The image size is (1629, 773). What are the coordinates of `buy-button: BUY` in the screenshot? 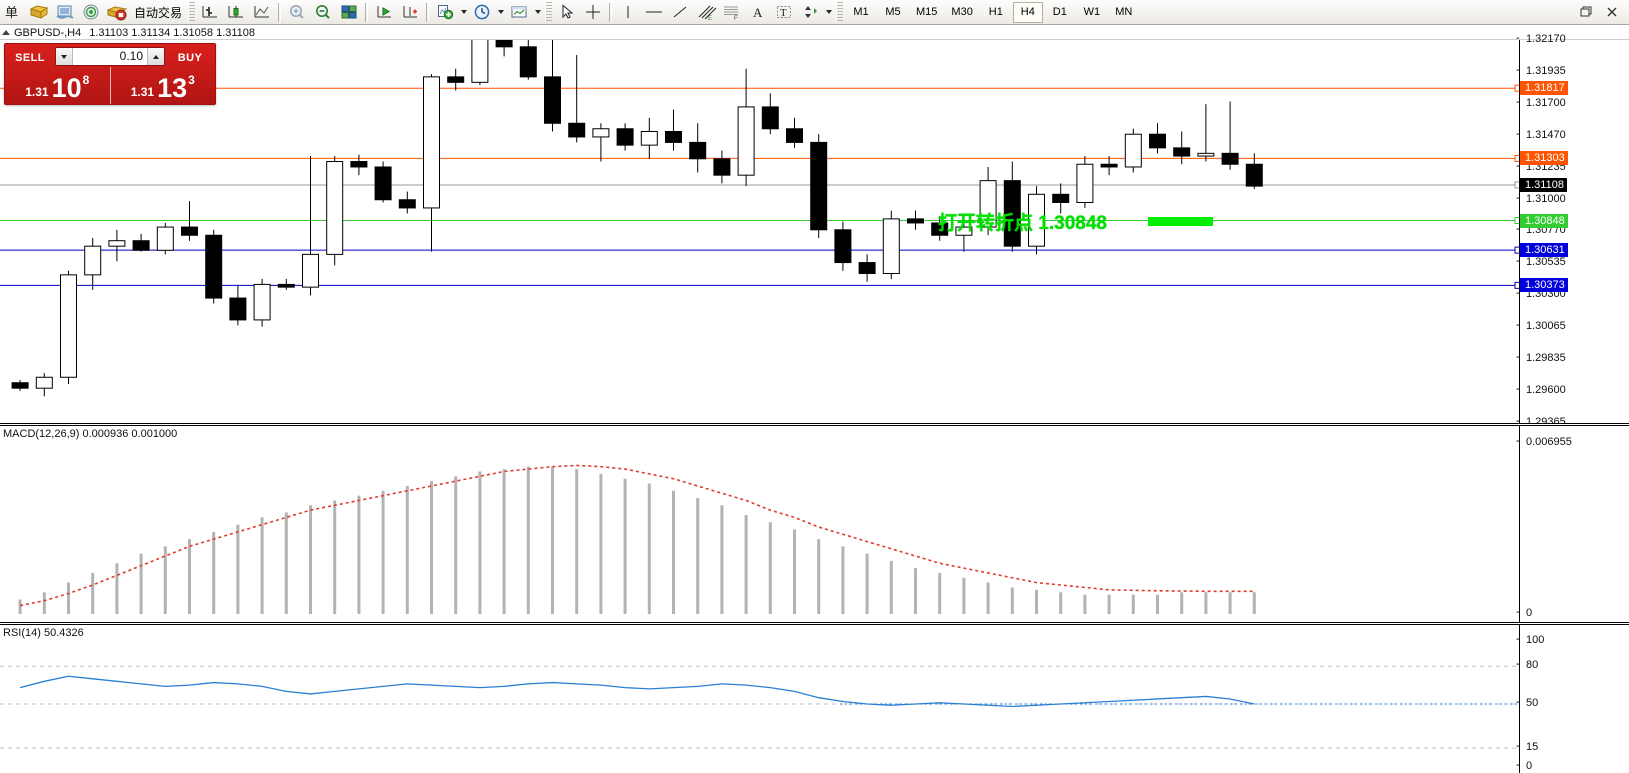 It's located at (190, 57).